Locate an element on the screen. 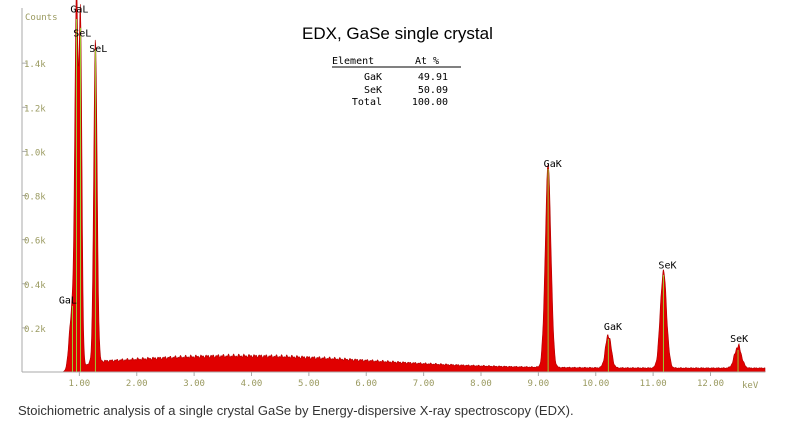  x-tick-label: 11.00 is located at coordinates (653, 384).